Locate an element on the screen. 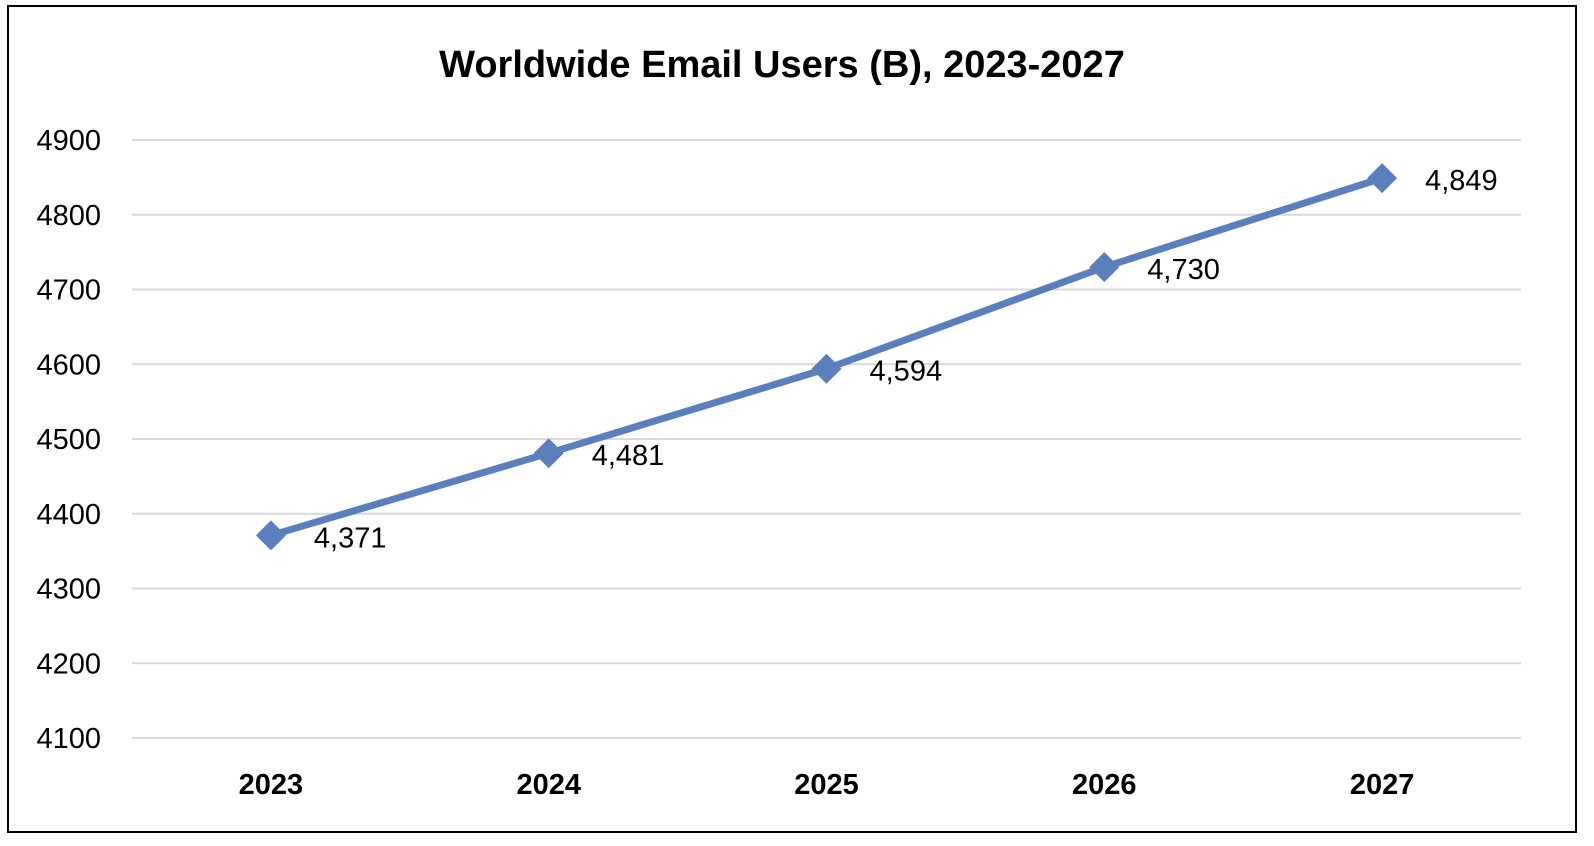  chart-title: Worldwide Email Users (B), 2023-2027 is located at coordinates (782, 65).